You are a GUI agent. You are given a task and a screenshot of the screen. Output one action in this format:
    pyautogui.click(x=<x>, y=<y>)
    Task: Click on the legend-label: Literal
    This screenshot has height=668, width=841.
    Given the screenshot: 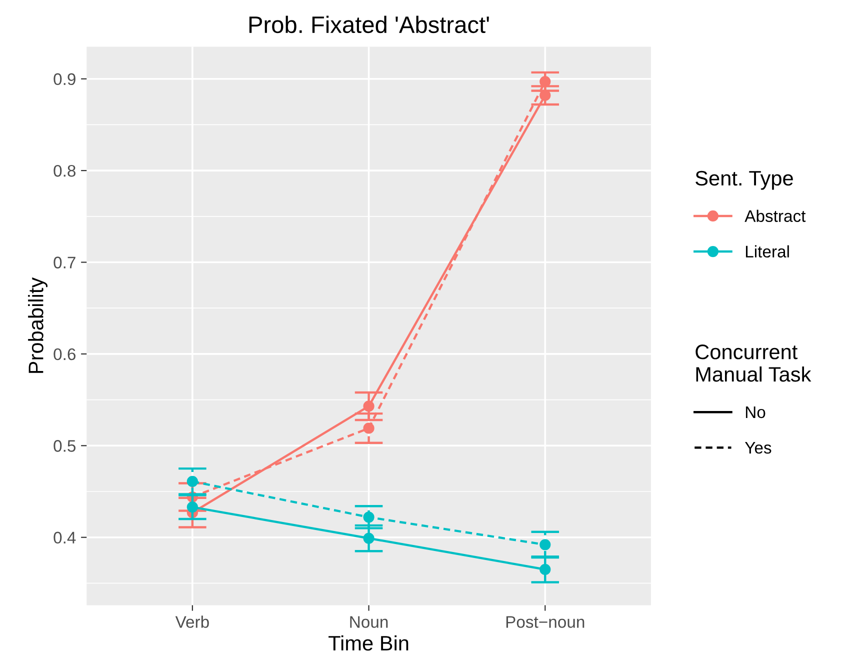 What is the action you would take?
    pyautogui.click(x=767, y=251)
    